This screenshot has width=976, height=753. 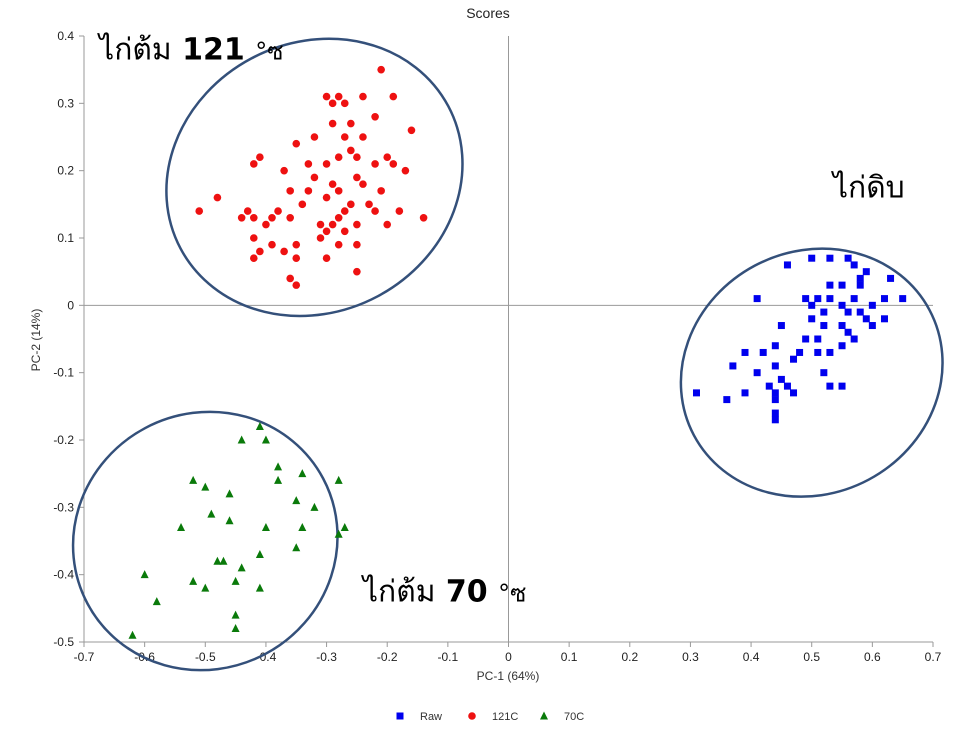 What do you see at coordinates (65, 238) in the screenshot?
I see `y-tick-label: 0.1` at bounding box center [65, 238].